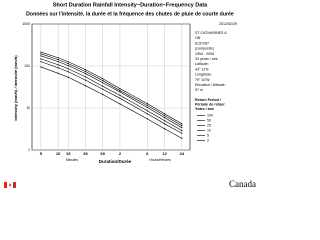  Describe the element at coordinates (210, 115) in the screenshot. I see `legend-label: 100` at that location.